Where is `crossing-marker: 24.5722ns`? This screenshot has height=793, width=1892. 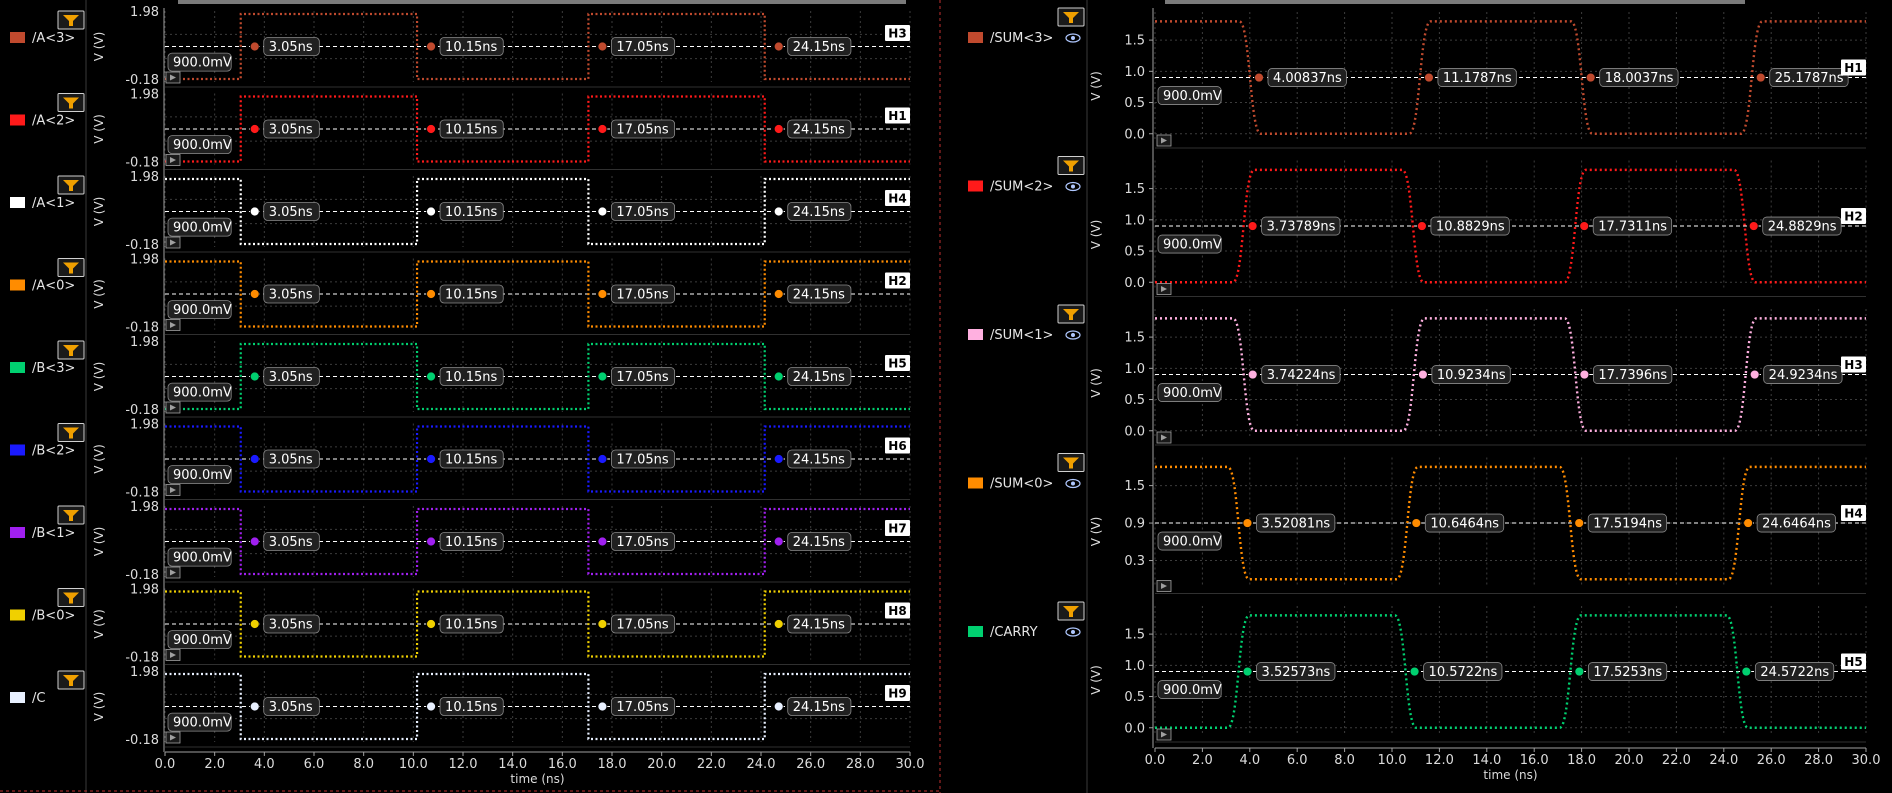
crossing-marker: 24.5722ns is located at coordinates (1788, 671).